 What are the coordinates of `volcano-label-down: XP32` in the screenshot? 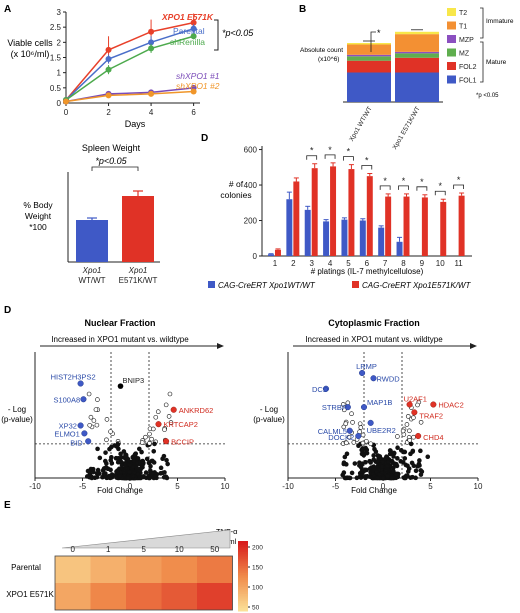 It's located at (68, 426).